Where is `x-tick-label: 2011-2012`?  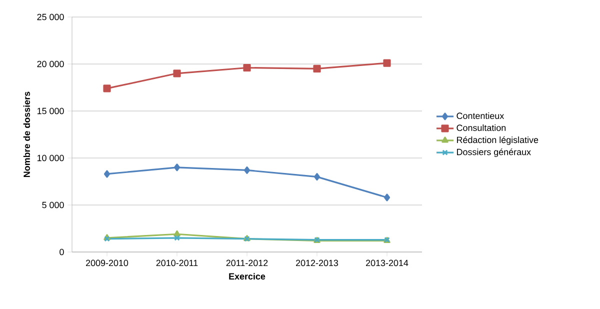
x-tick-label: 2011-2012 is located at coordinates (247, 263).